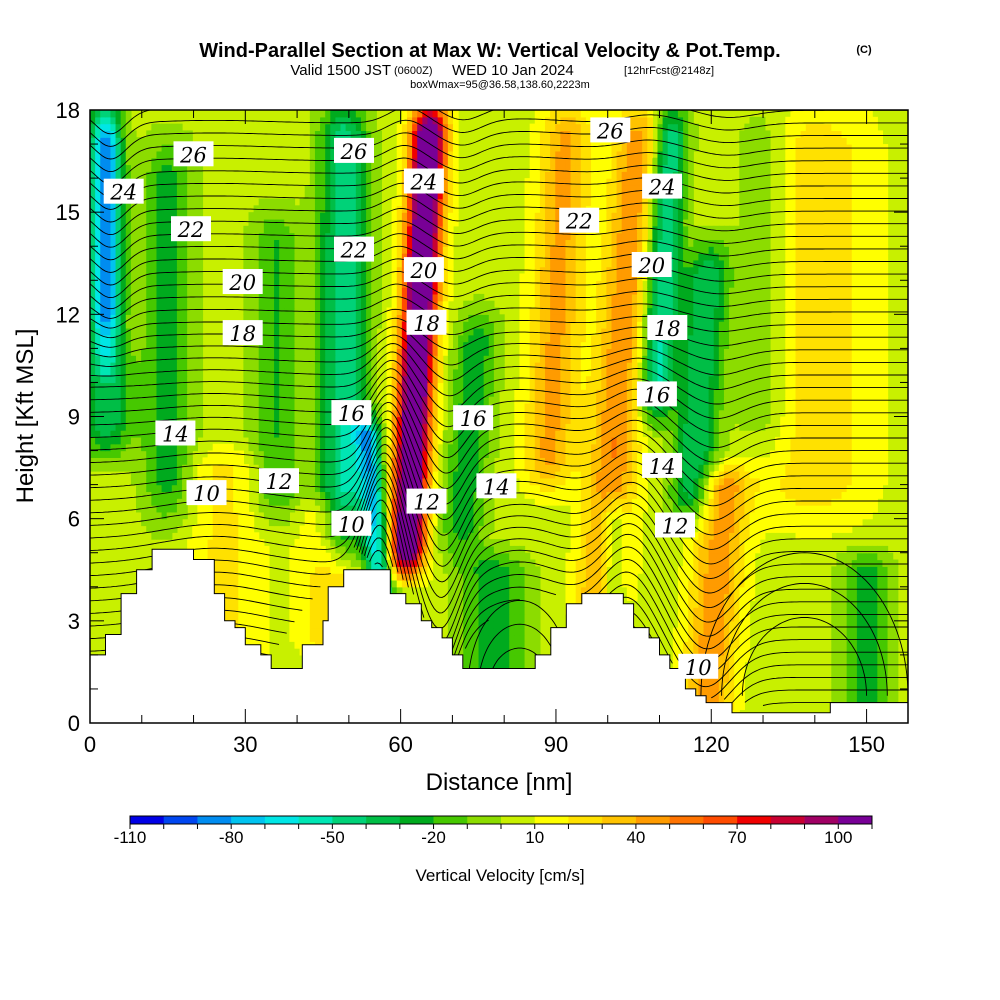 Image resolution: width=1000 pixels, height=1000 pixels. I want to click on valid-date: WED 10 Jan 2024, so click(513, 70).